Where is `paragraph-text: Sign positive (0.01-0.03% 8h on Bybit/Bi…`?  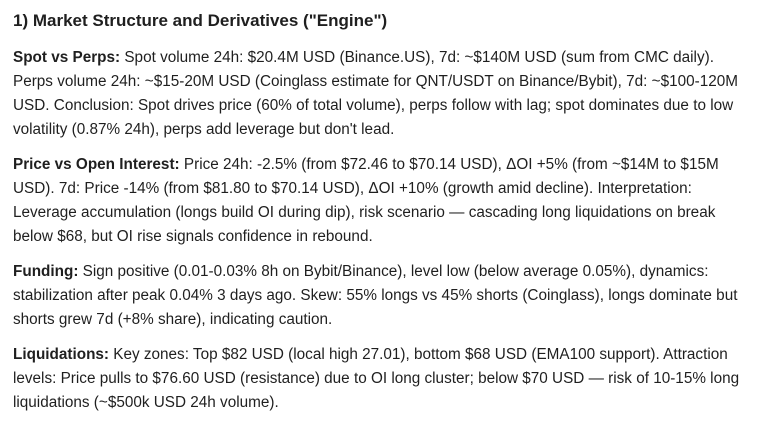 paragraph-text: Sign positive (0.01-0.03% 8h on Bybit/Bi… is located at coordinates (375, 295).